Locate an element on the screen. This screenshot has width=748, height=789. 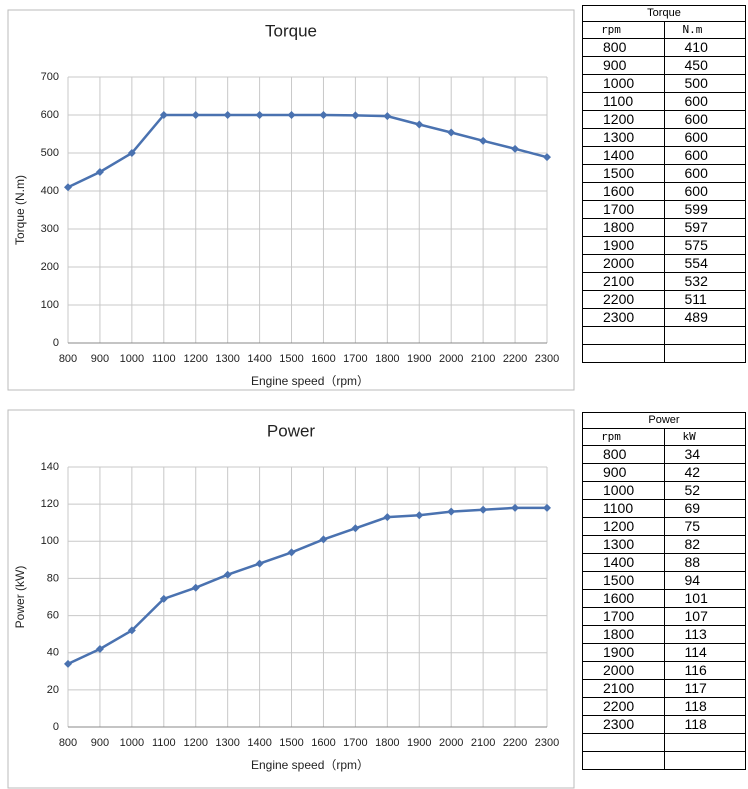
table-row: 2300 489 is located at coordinates (664, 317).